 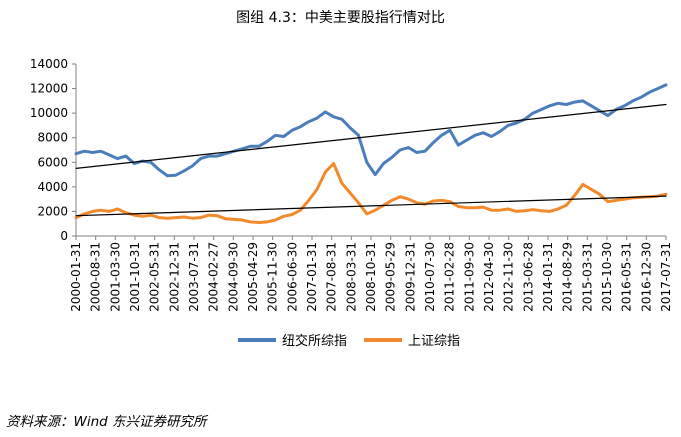 What do you see at coordinates (52, 162) in the screenshot?
I see `y-tick-label: 6000` at bounding box center [52, 162].